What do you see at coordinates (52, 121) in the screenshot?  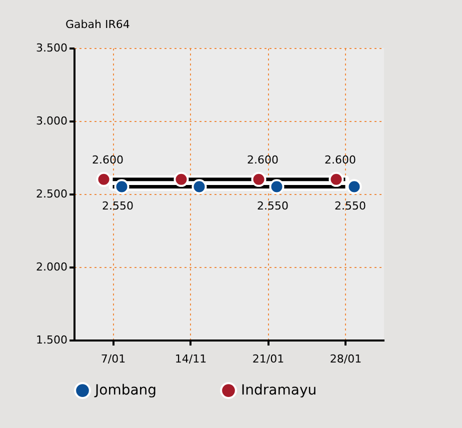 I see `y-tick-label: 3.000` at bounding box center [52, 121].